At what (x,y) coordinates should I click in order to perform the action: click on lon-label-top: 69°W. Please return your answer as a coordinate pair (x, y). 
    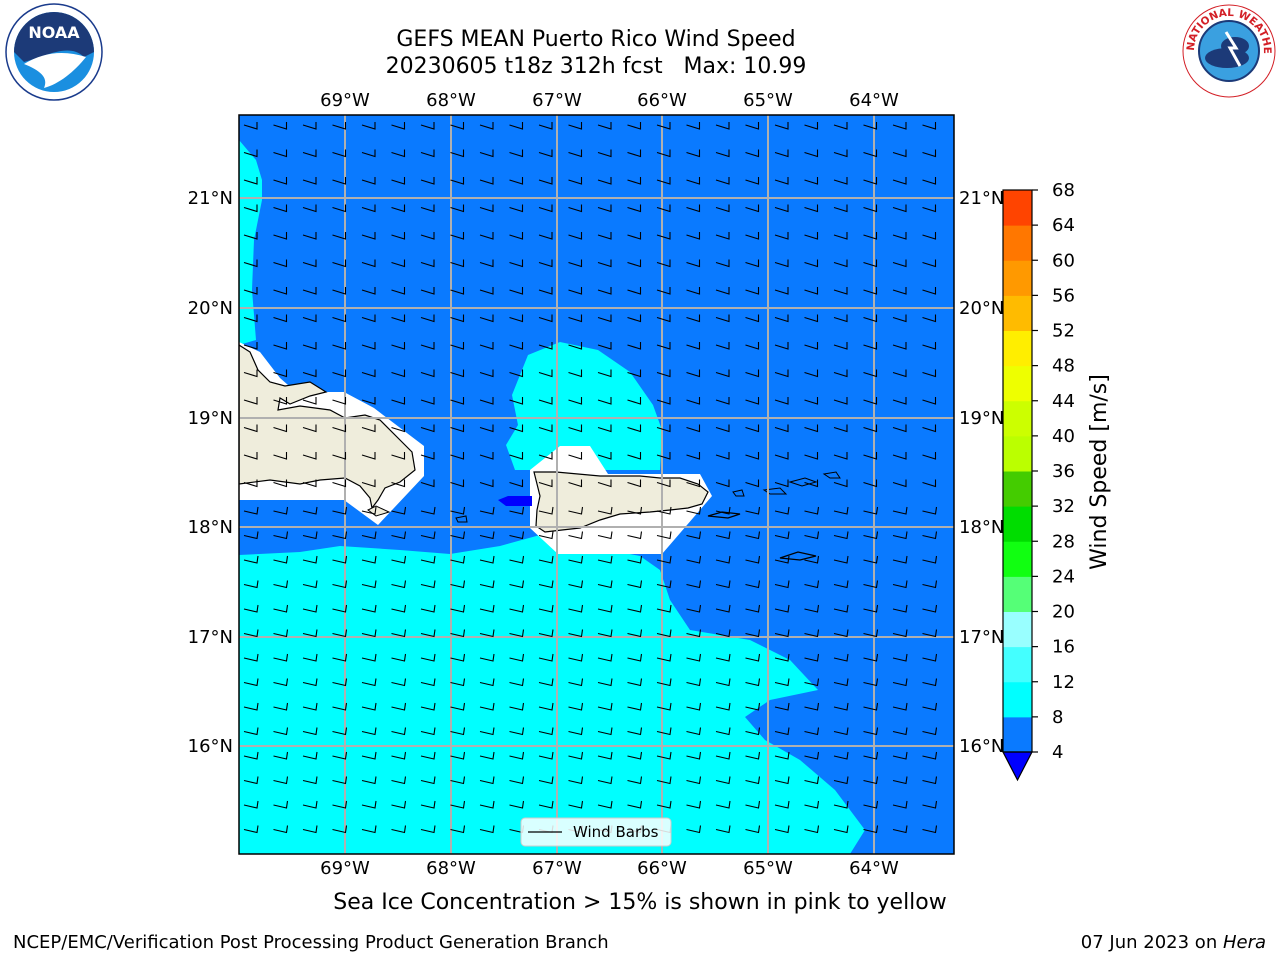
    Looking at the image, I should click on (345, 100).